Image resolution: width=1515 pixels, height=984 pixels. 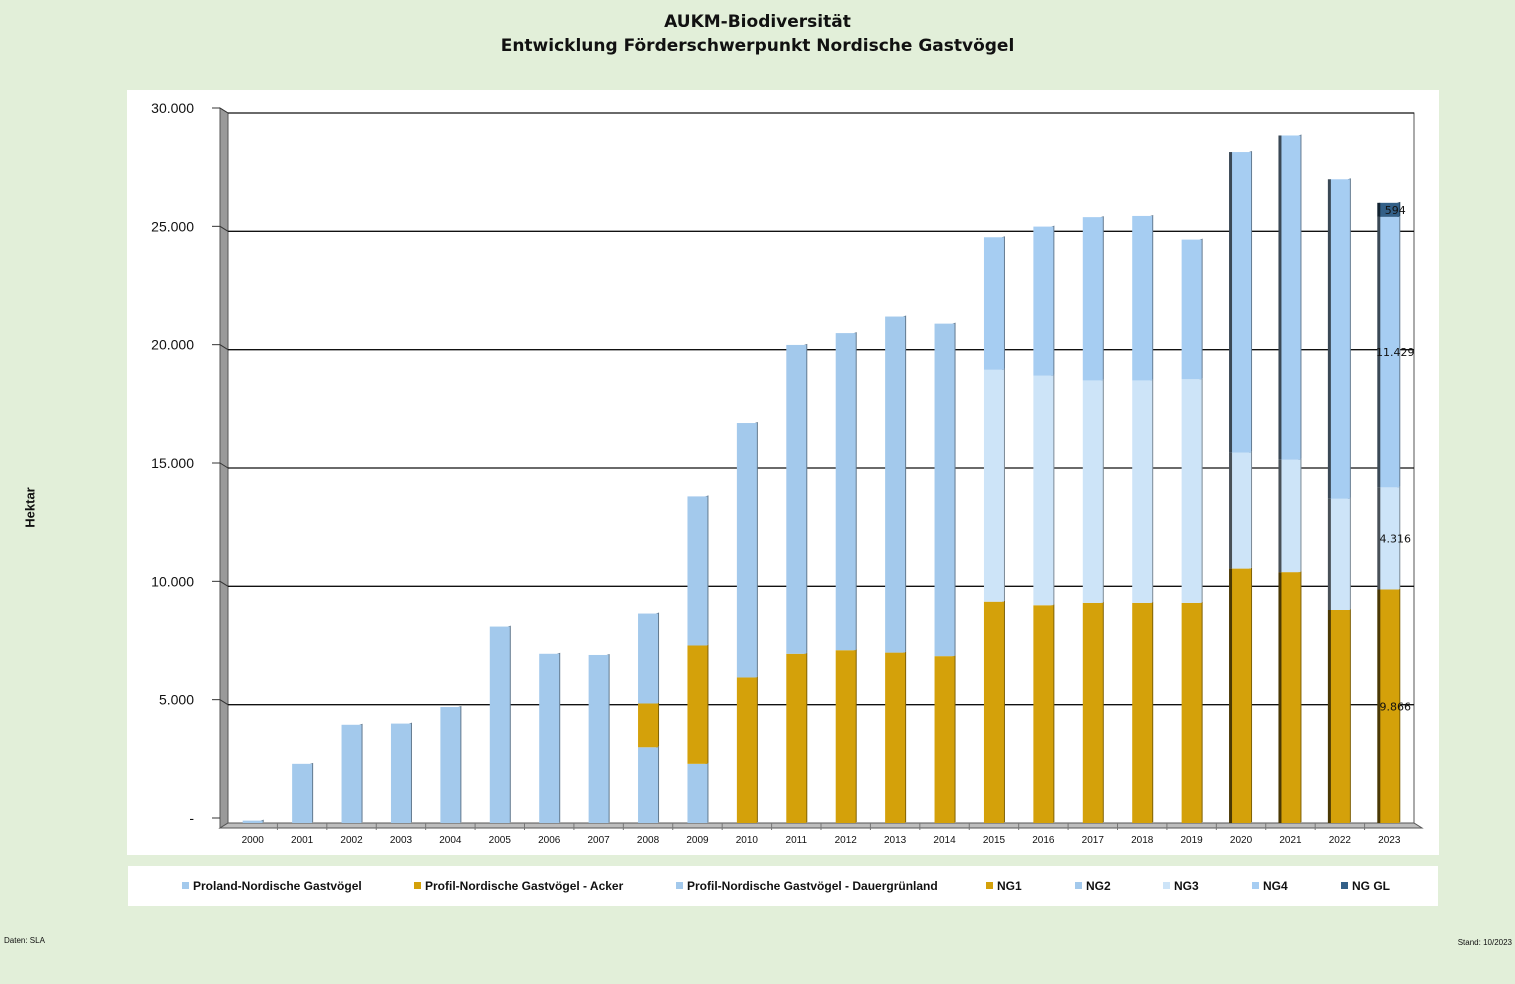 I want to click on bar-2022-NG3, so click(x=1339, y=554).